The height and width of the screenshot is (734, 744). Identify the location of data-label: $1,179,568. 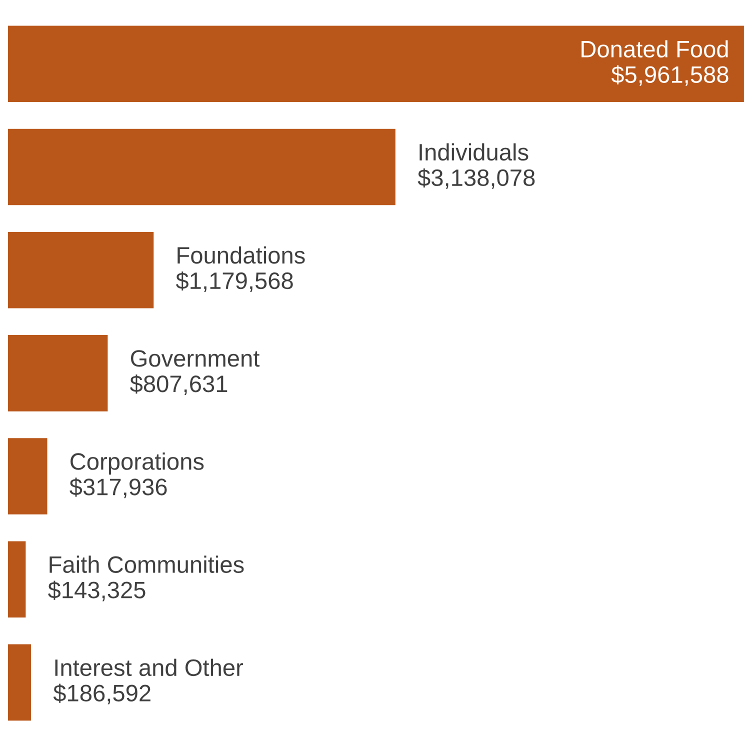
(234, 281).